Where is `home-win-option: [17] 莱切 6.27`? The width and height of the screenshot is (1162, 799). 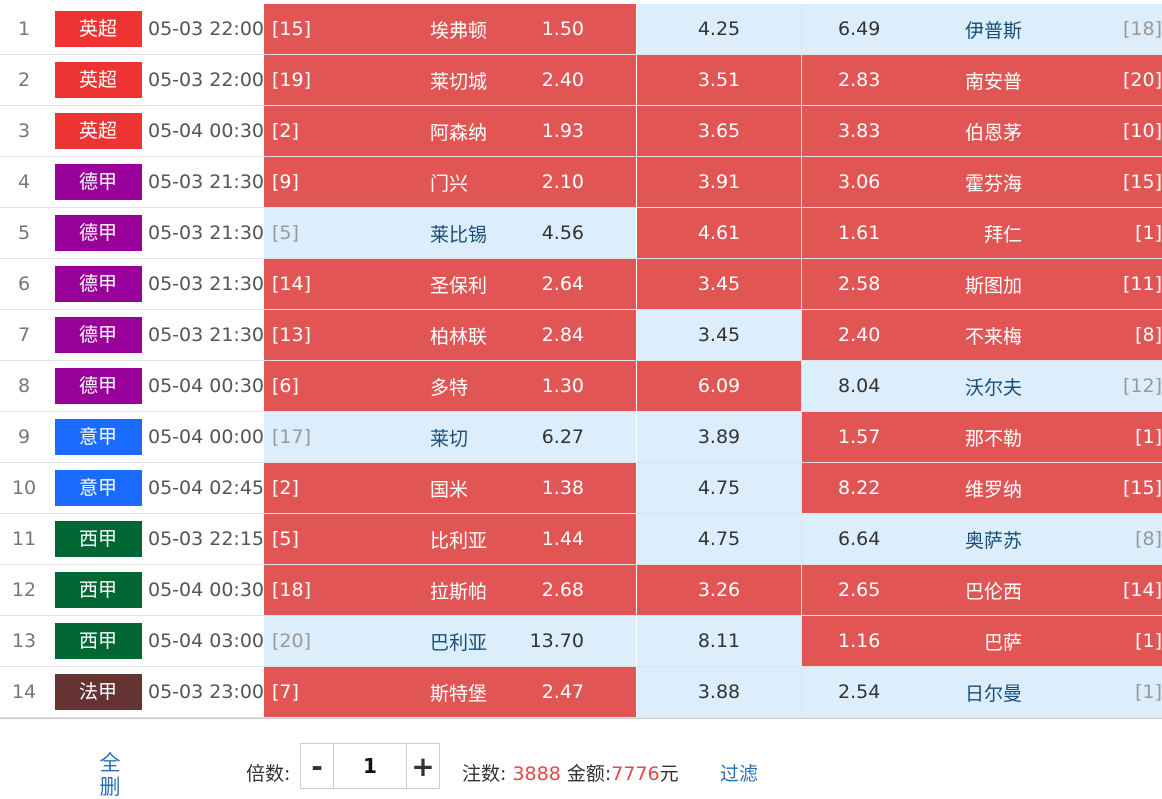 home-win-option: [17] 莱切 6.27 is located at coordinates (450, 437).